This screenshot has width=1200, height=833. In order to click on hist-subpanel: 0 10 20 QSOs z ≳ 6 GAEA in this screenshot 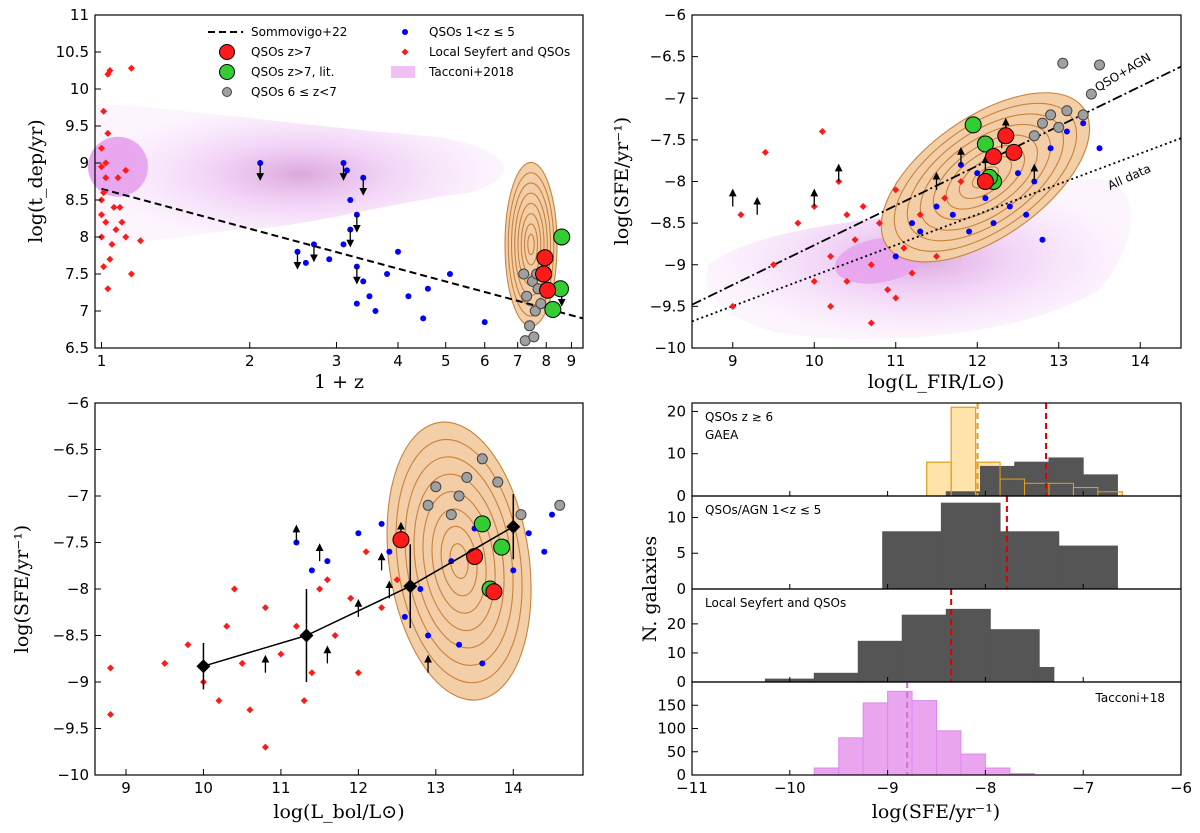, I will do `click(924, 453)`.